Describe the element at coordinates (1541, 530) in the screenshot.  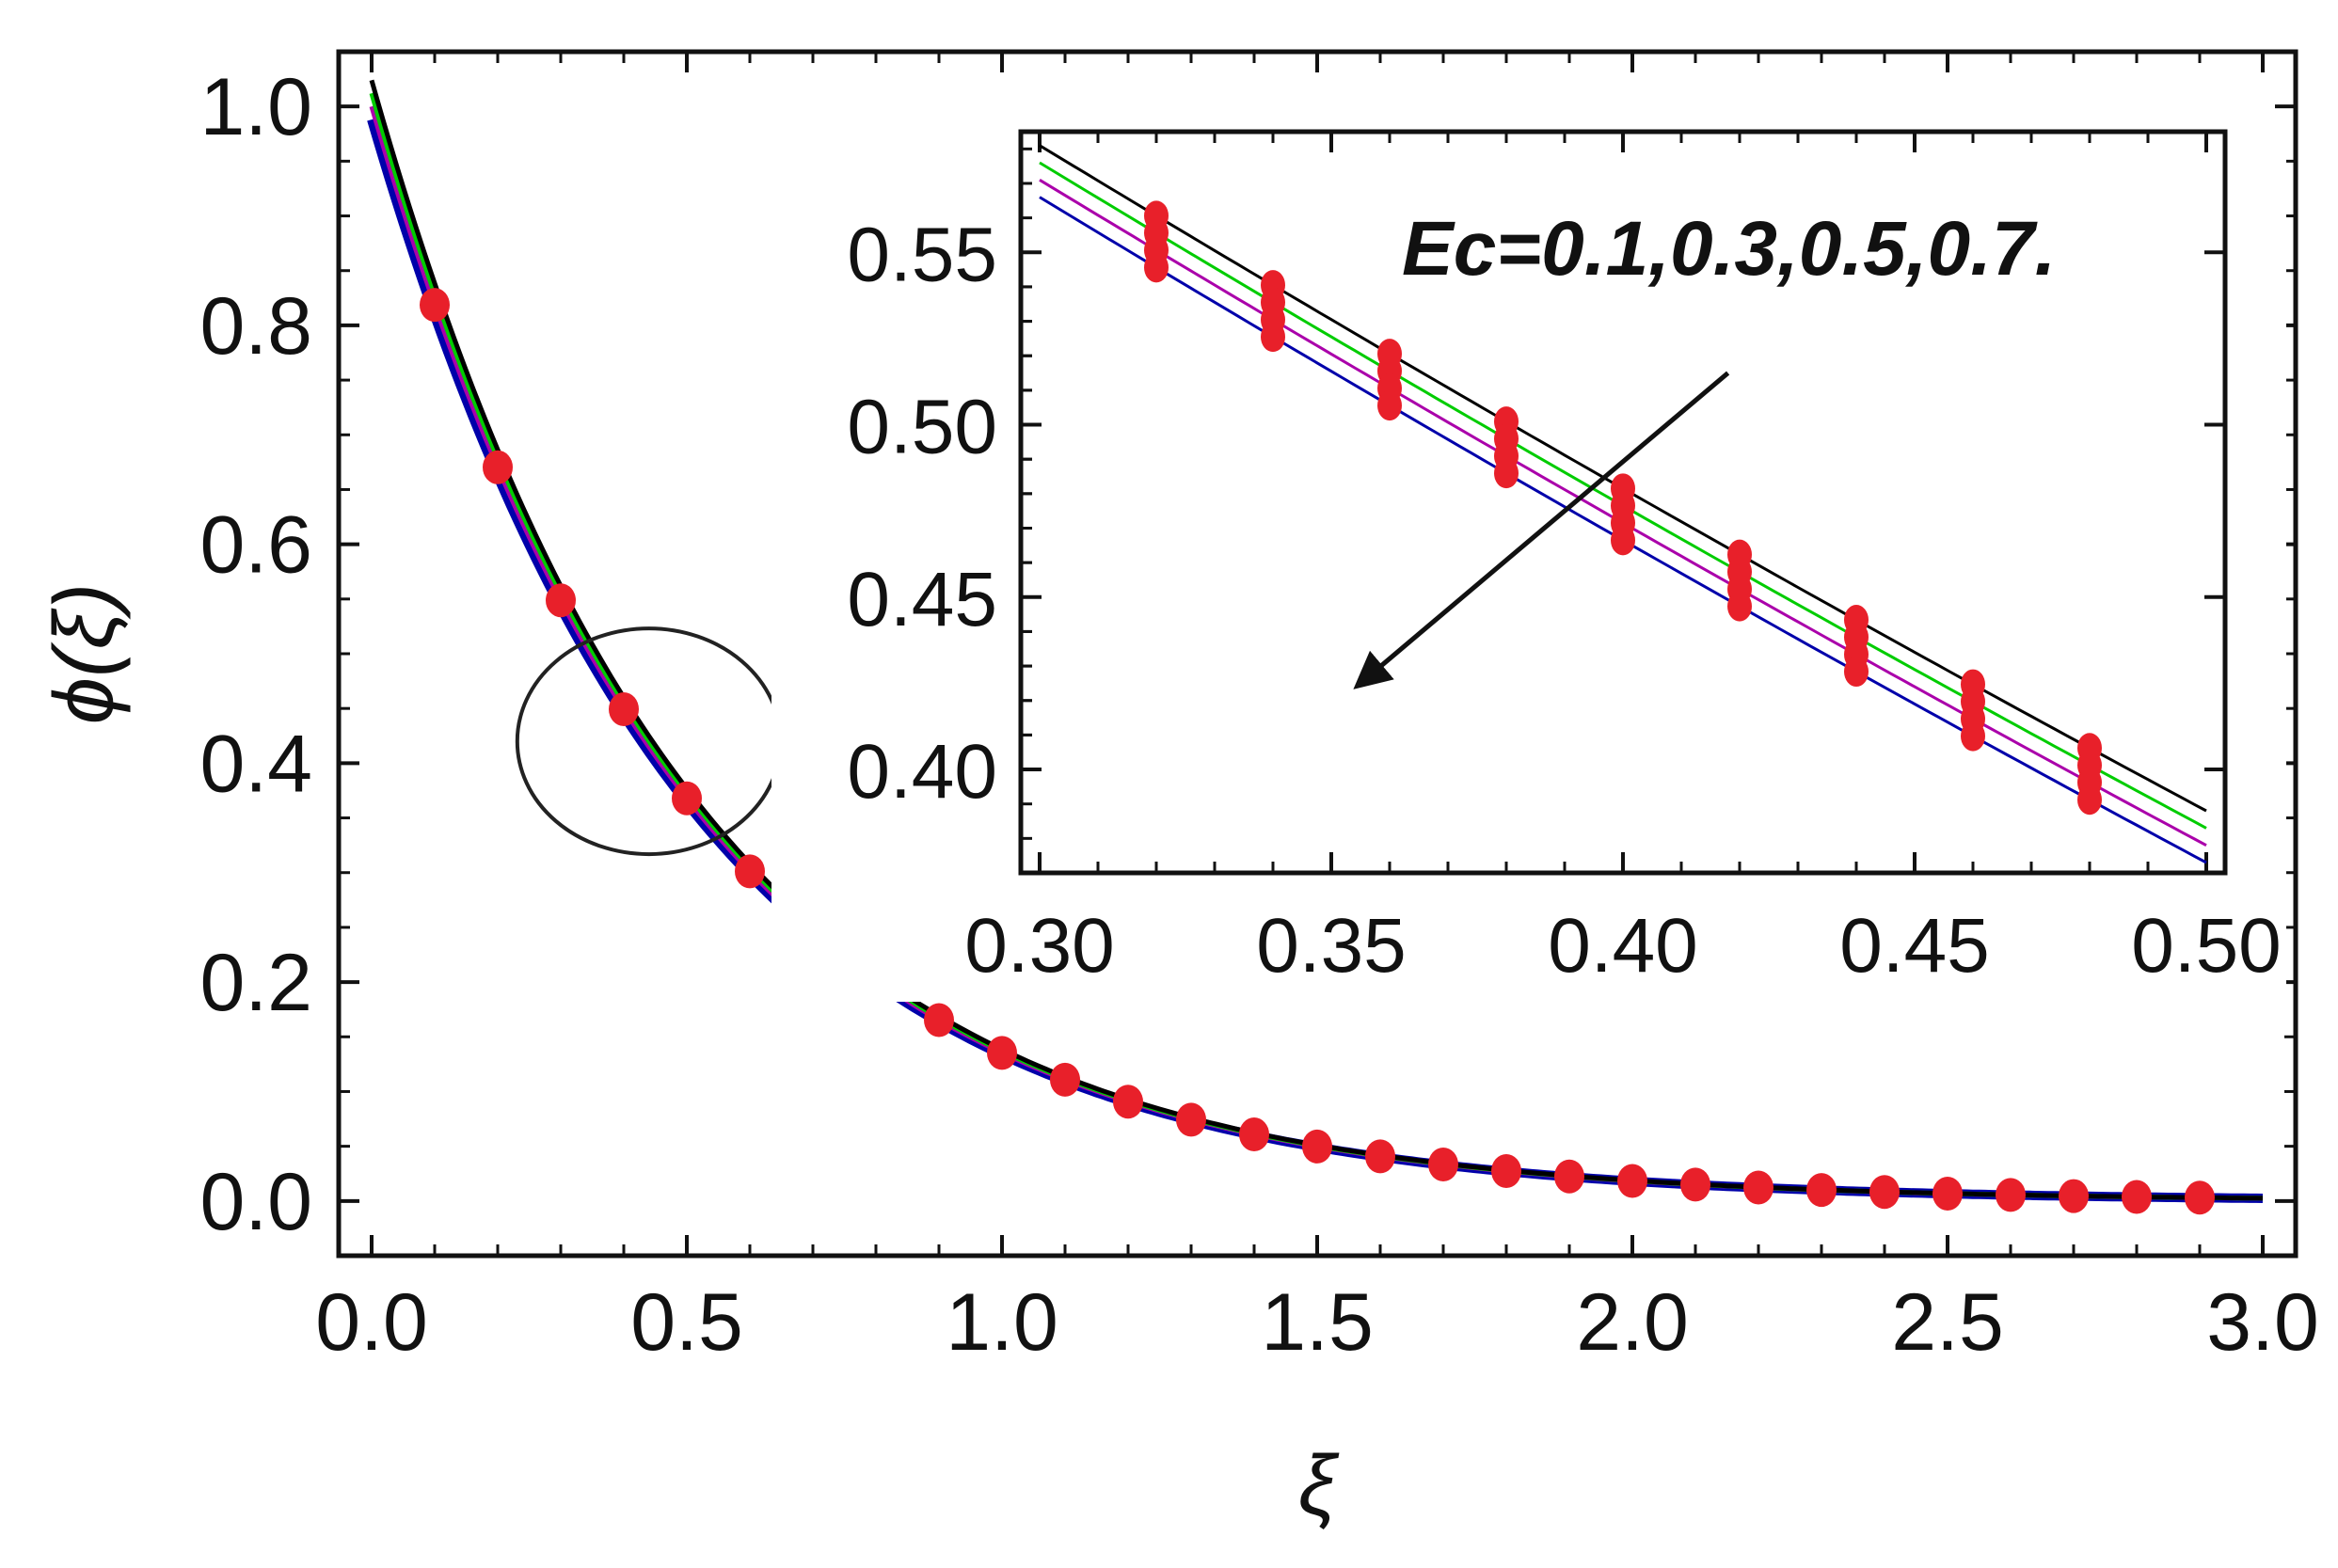
I see `increasing-ec-arrow` at that location.